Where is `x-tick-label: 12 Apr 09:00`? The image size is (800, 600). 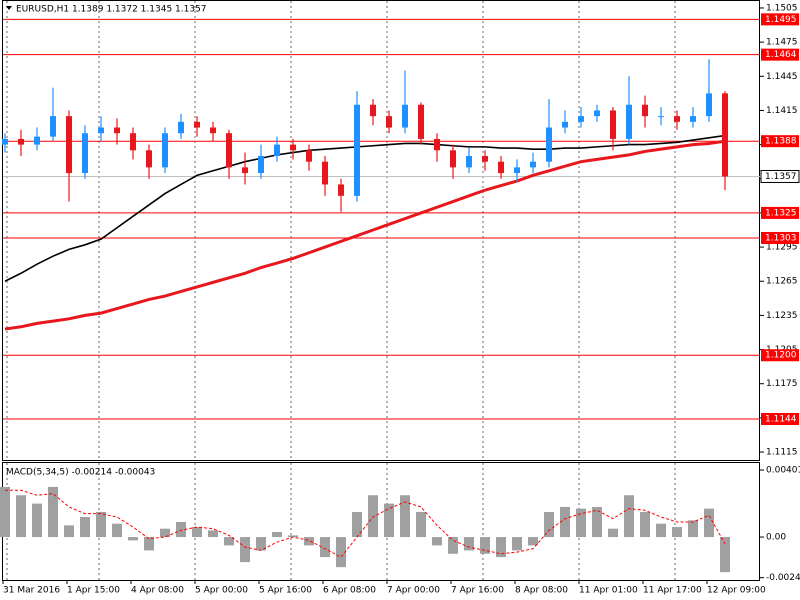 x-tick-label: 12 Apr 09:00 is located at coordinates (736, 591).